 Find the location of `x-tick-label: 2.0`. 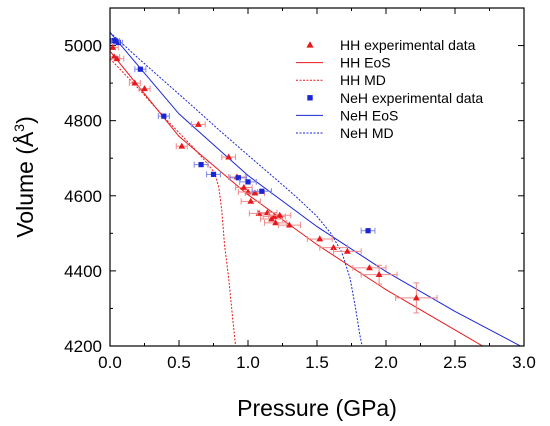

x-tick-label: 2.0 is located at coordinates (386, 362).